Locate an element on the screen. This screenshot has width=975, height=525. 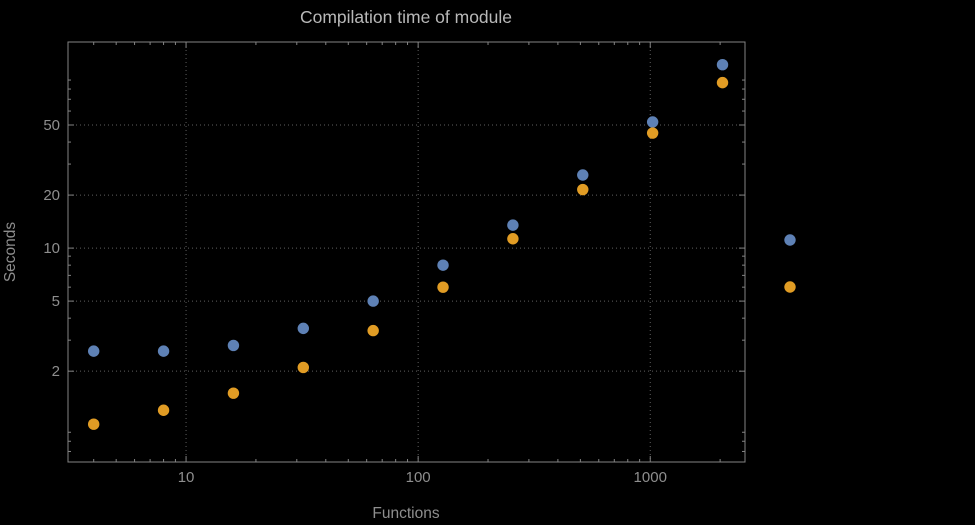
x-axis-label: Functions is located at coordinates (405, 513).